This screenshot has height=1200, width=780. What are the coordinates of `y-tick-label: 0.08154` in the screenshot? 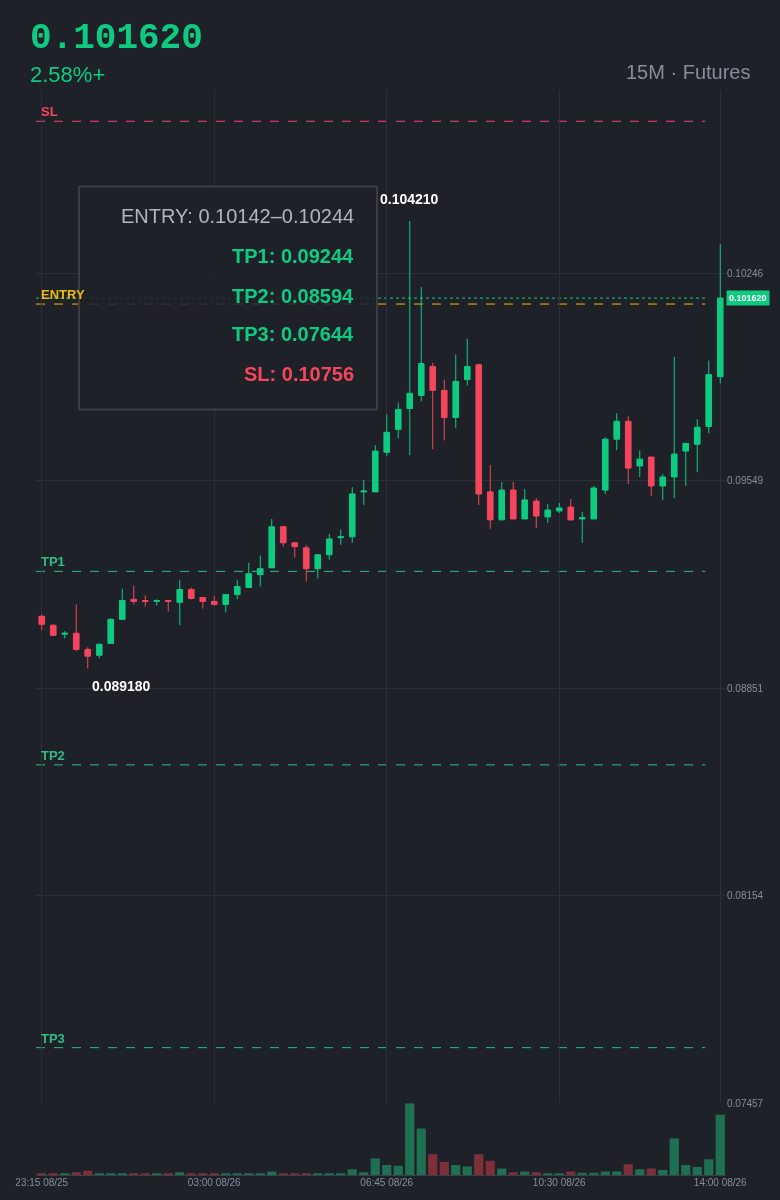 It's located at (745, 896).